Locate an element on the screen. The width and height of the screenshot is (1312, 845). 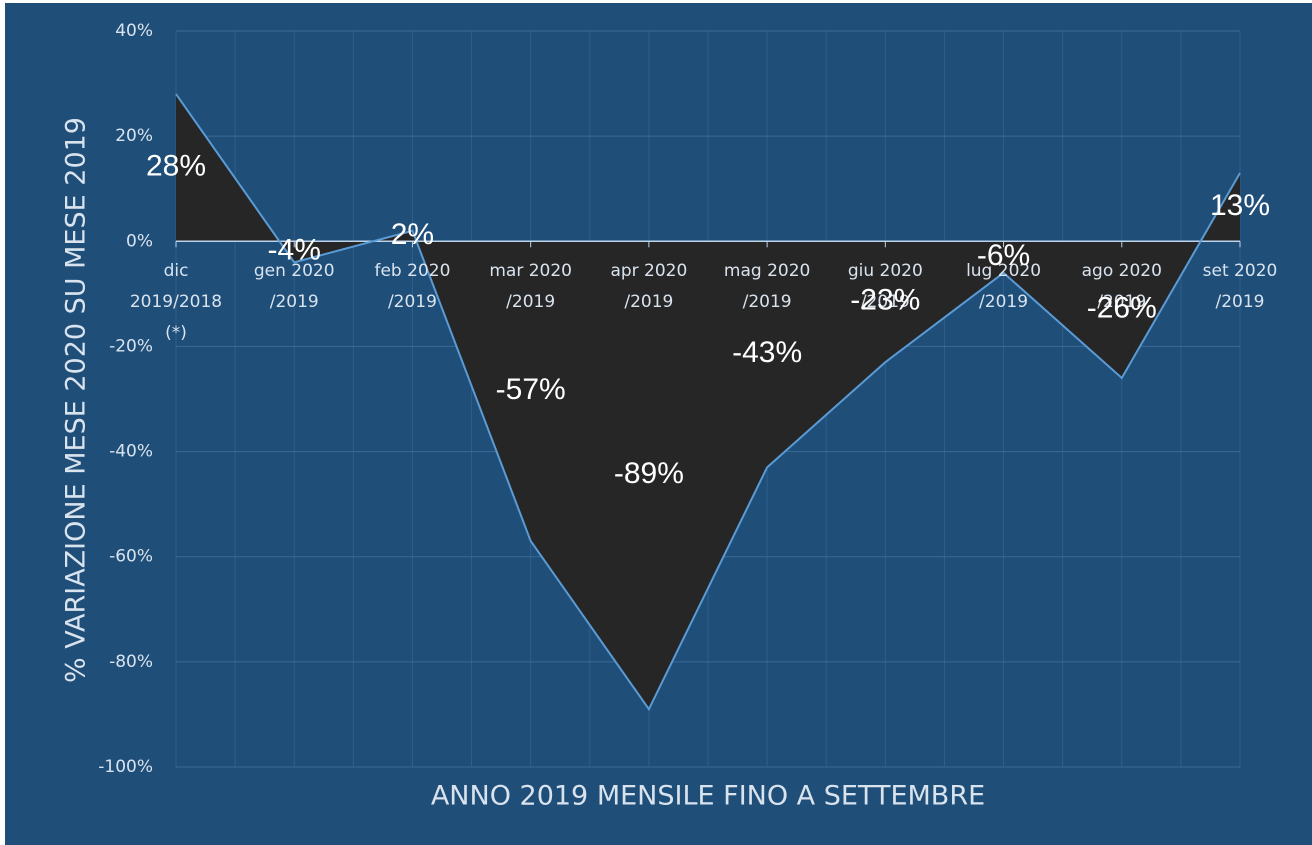
x-tick-label: mar 2020/2019 is located at coordinates (530, 286).